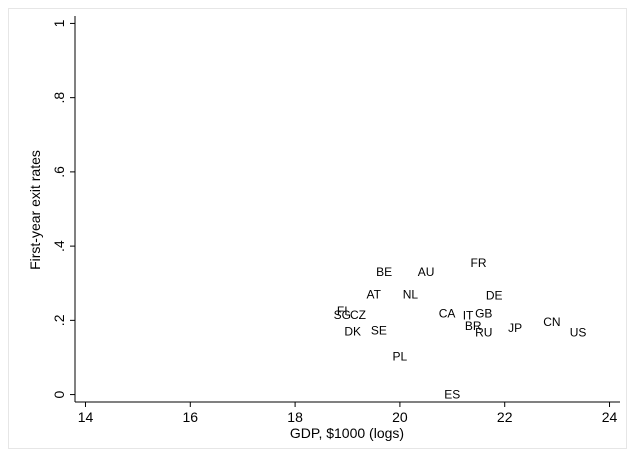  Describe the element at coordinates (452, 395) in the screenshot. I see `data-point-label: ES` at that location.